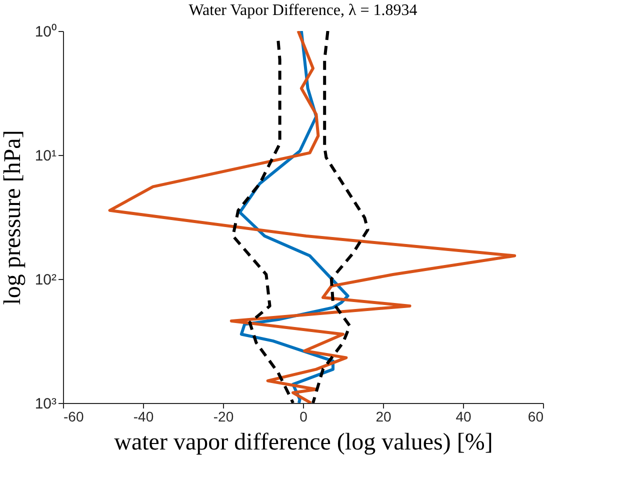  Describe the element at coordinates (45, 32) in the screenshot. I see `y-tick-label: 10⁰` at that location.